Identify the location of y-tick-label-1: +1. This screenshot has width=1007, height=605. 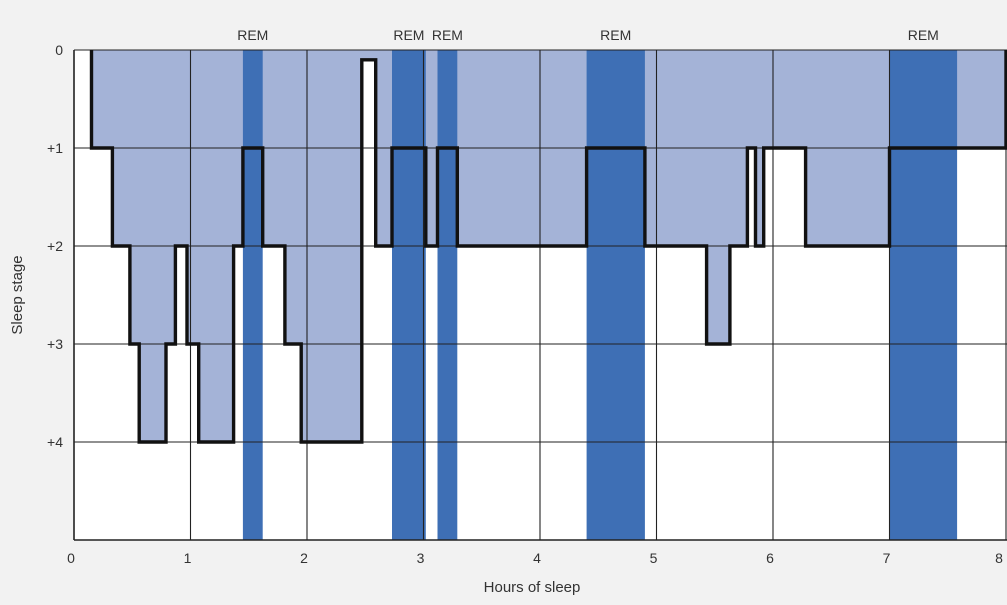
(55, 148).